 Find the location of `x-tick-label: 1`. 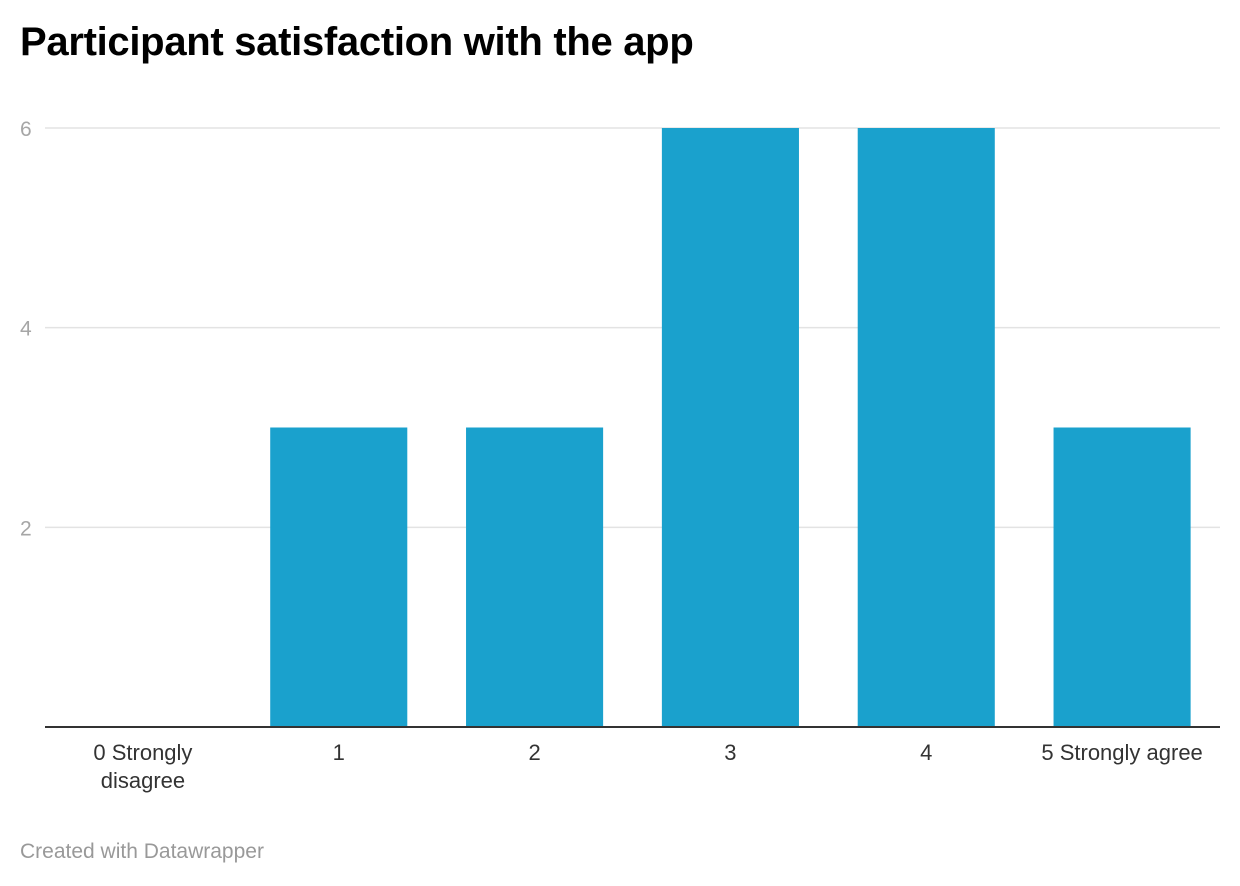

x-tick-label: 1 is located at coordinates (339, 752).